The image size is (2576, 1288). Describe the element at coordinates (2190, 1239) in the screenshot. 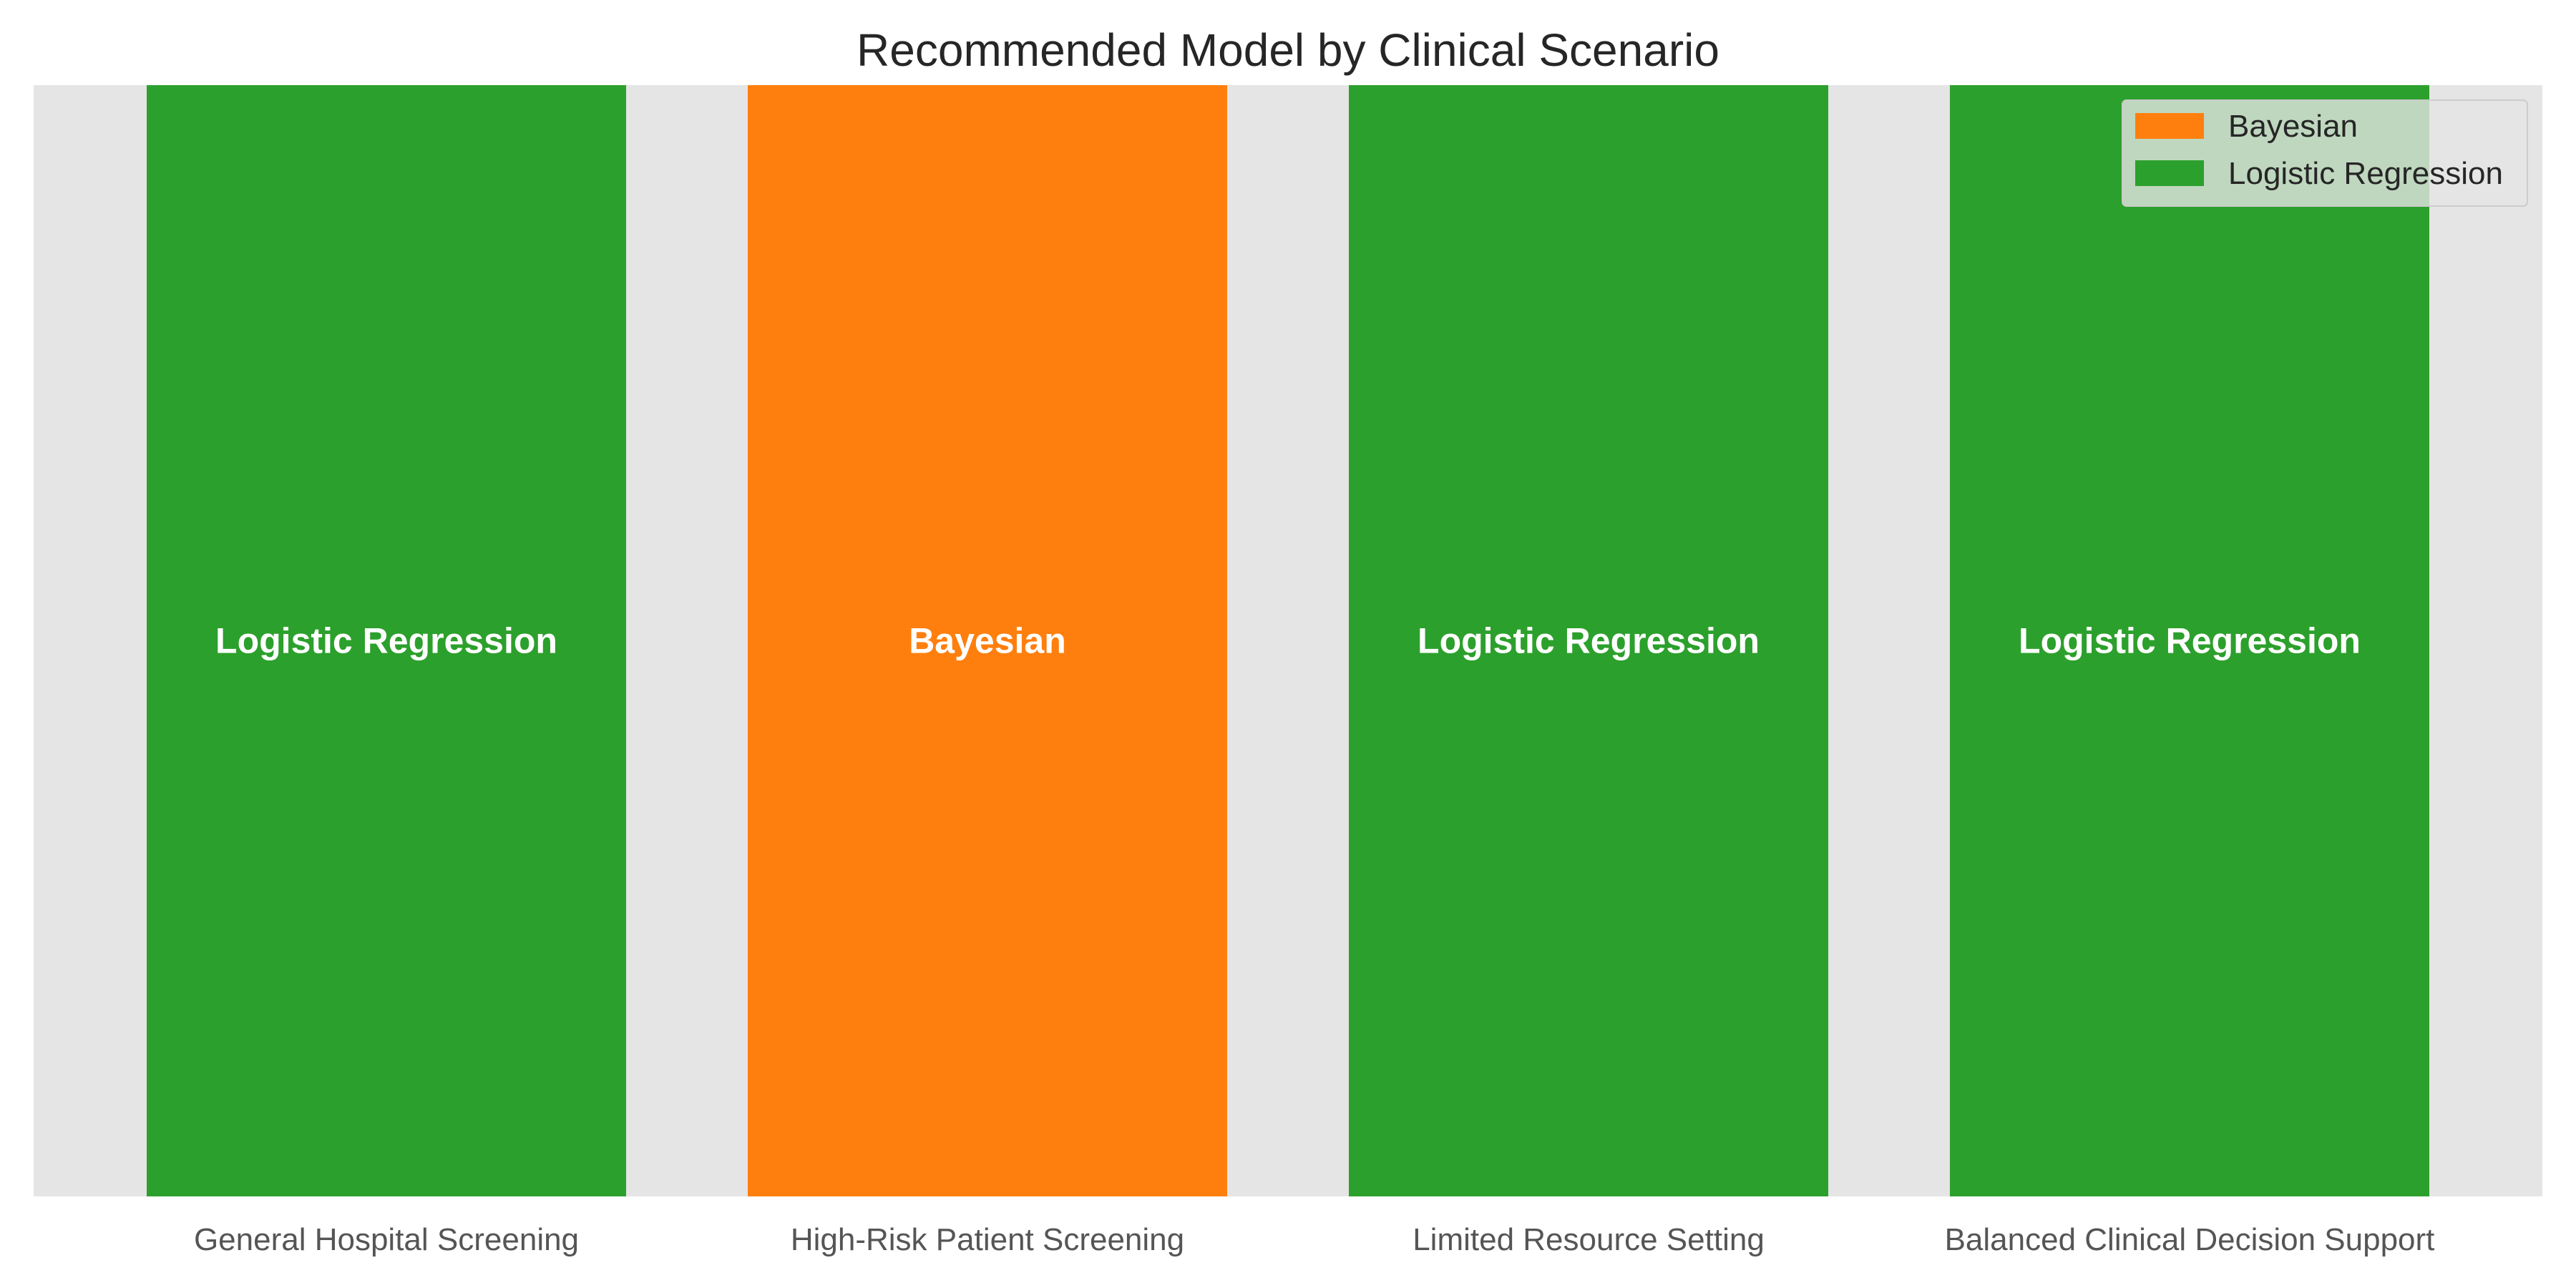

I see `x-tick-label-4: Balanced Clinical Decision Support` at that location.